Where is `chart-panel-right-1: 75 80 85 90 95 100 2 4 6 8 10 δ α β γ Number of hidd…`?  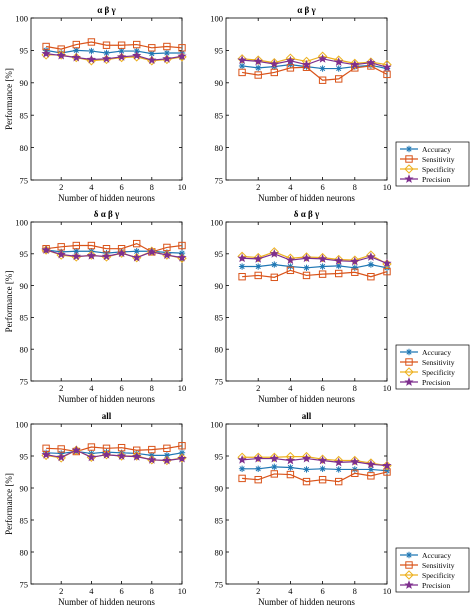
chart-panel-right-1: 75 80 85 90 95 100 2 4 6 8 10 δ α β γ Number of hidd… is located at coordinates (301, 306).